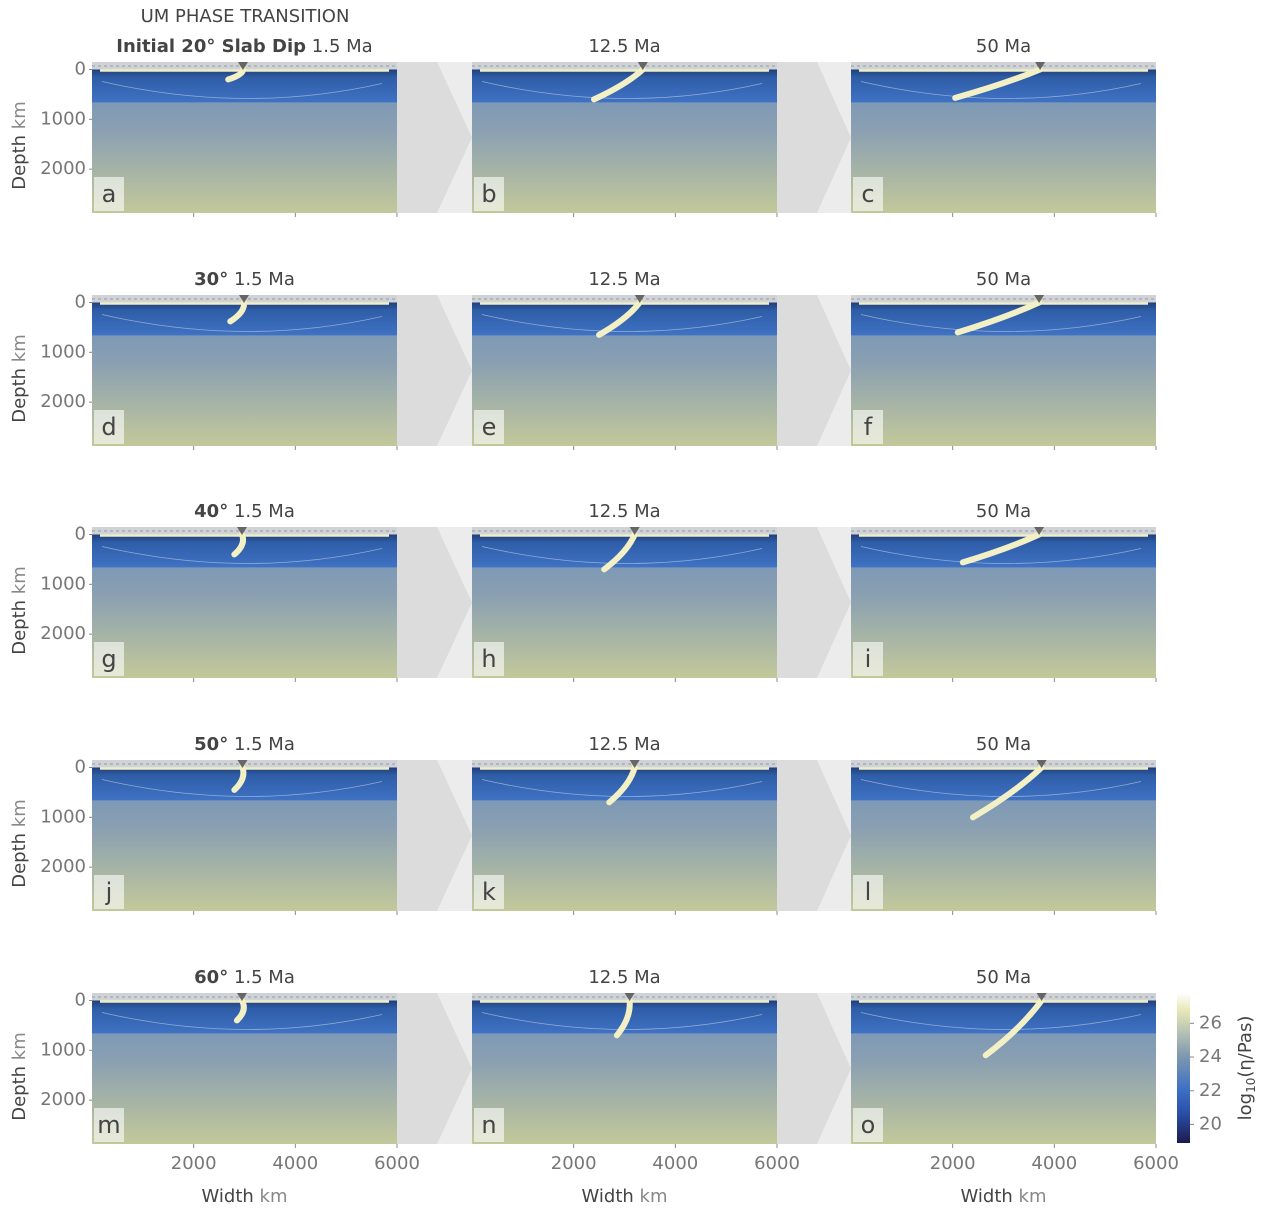 Image resolution: width=1270 pixels, height=1210 pixels. What do you see at coordinates (63, 583) in the screenshot?
I see `y-tick-label: 1000` at bounding box center [63, 583].